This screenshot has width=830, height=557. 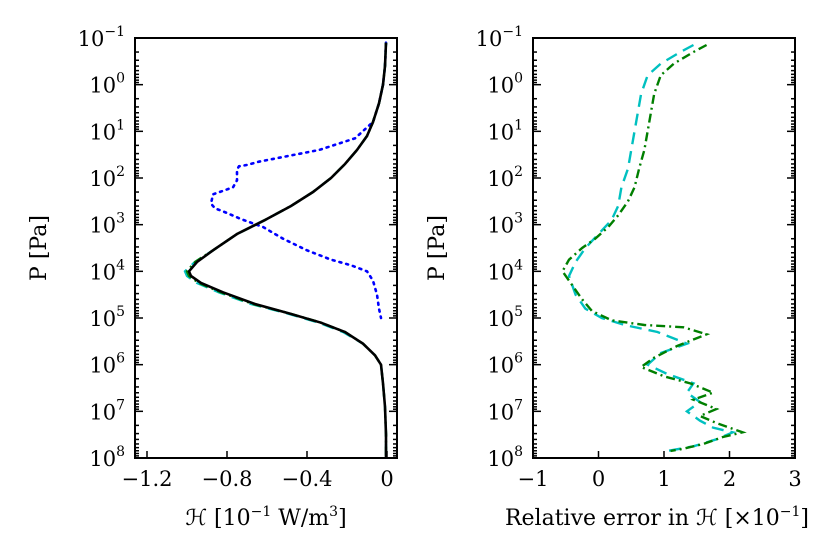 What do you see at coordinates (598, 479) in the screenshot?
I see `right-x-tick-label: 0` at bounding box center [598, 479].